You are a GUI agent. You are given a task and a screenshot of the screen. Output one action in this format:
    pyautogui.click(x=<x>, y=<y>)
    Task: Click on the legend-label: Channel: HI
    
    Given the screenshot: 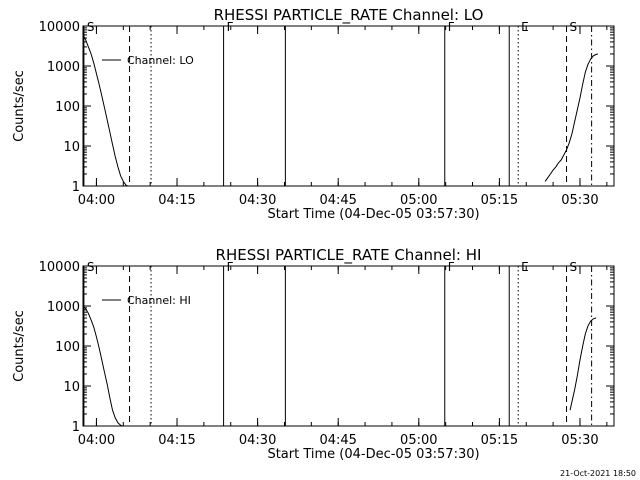 What is the action you would take?
    pyautogui.click(x=159, y=300)
    